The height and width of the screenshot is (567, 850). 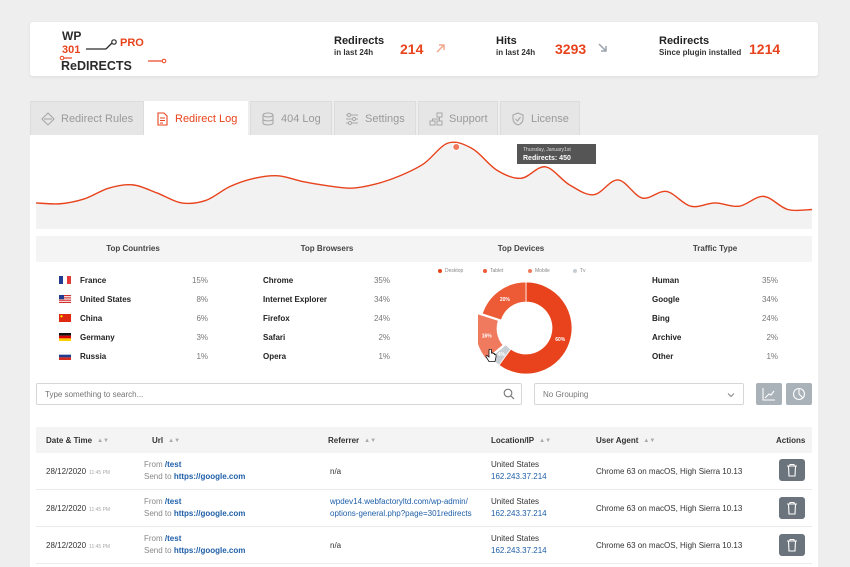 What do you see at coordinates (719, 46) in the screenshot?
I see `stat-redirects-total: Redirects Since plugin installed 1214` at bounding box center [719, 46].